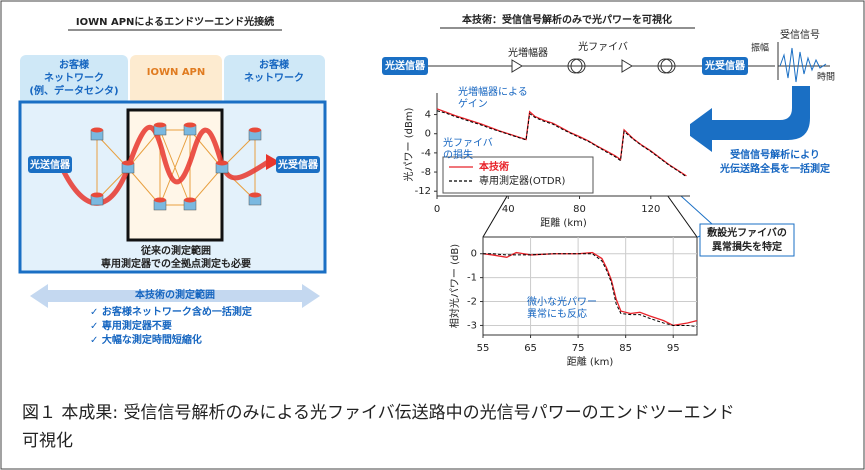 The width and height of the screenshot is (865, 470). Describe the element at coordinates (468, 142) in the screenshot. I see `annotation: 光ファイバ` at that location.